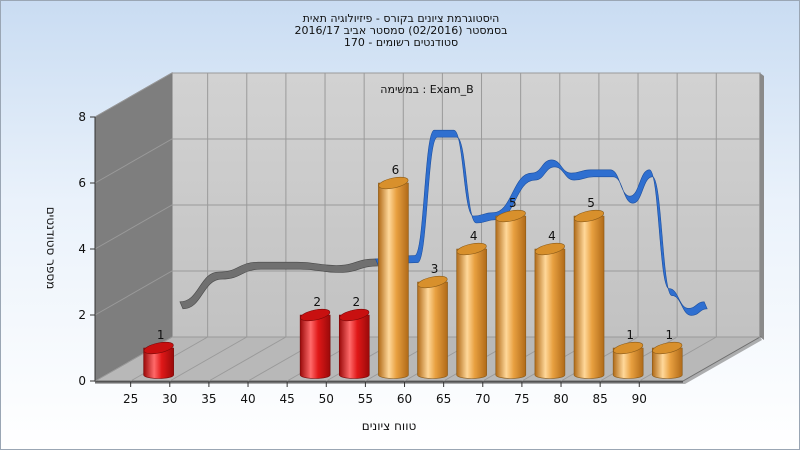 The height and width of the screenshot is (450, 800). What do you see at coordinates (169, 399) in the screenshot?
I see `x-tick-label: 30` at bounding box center [169, 399].